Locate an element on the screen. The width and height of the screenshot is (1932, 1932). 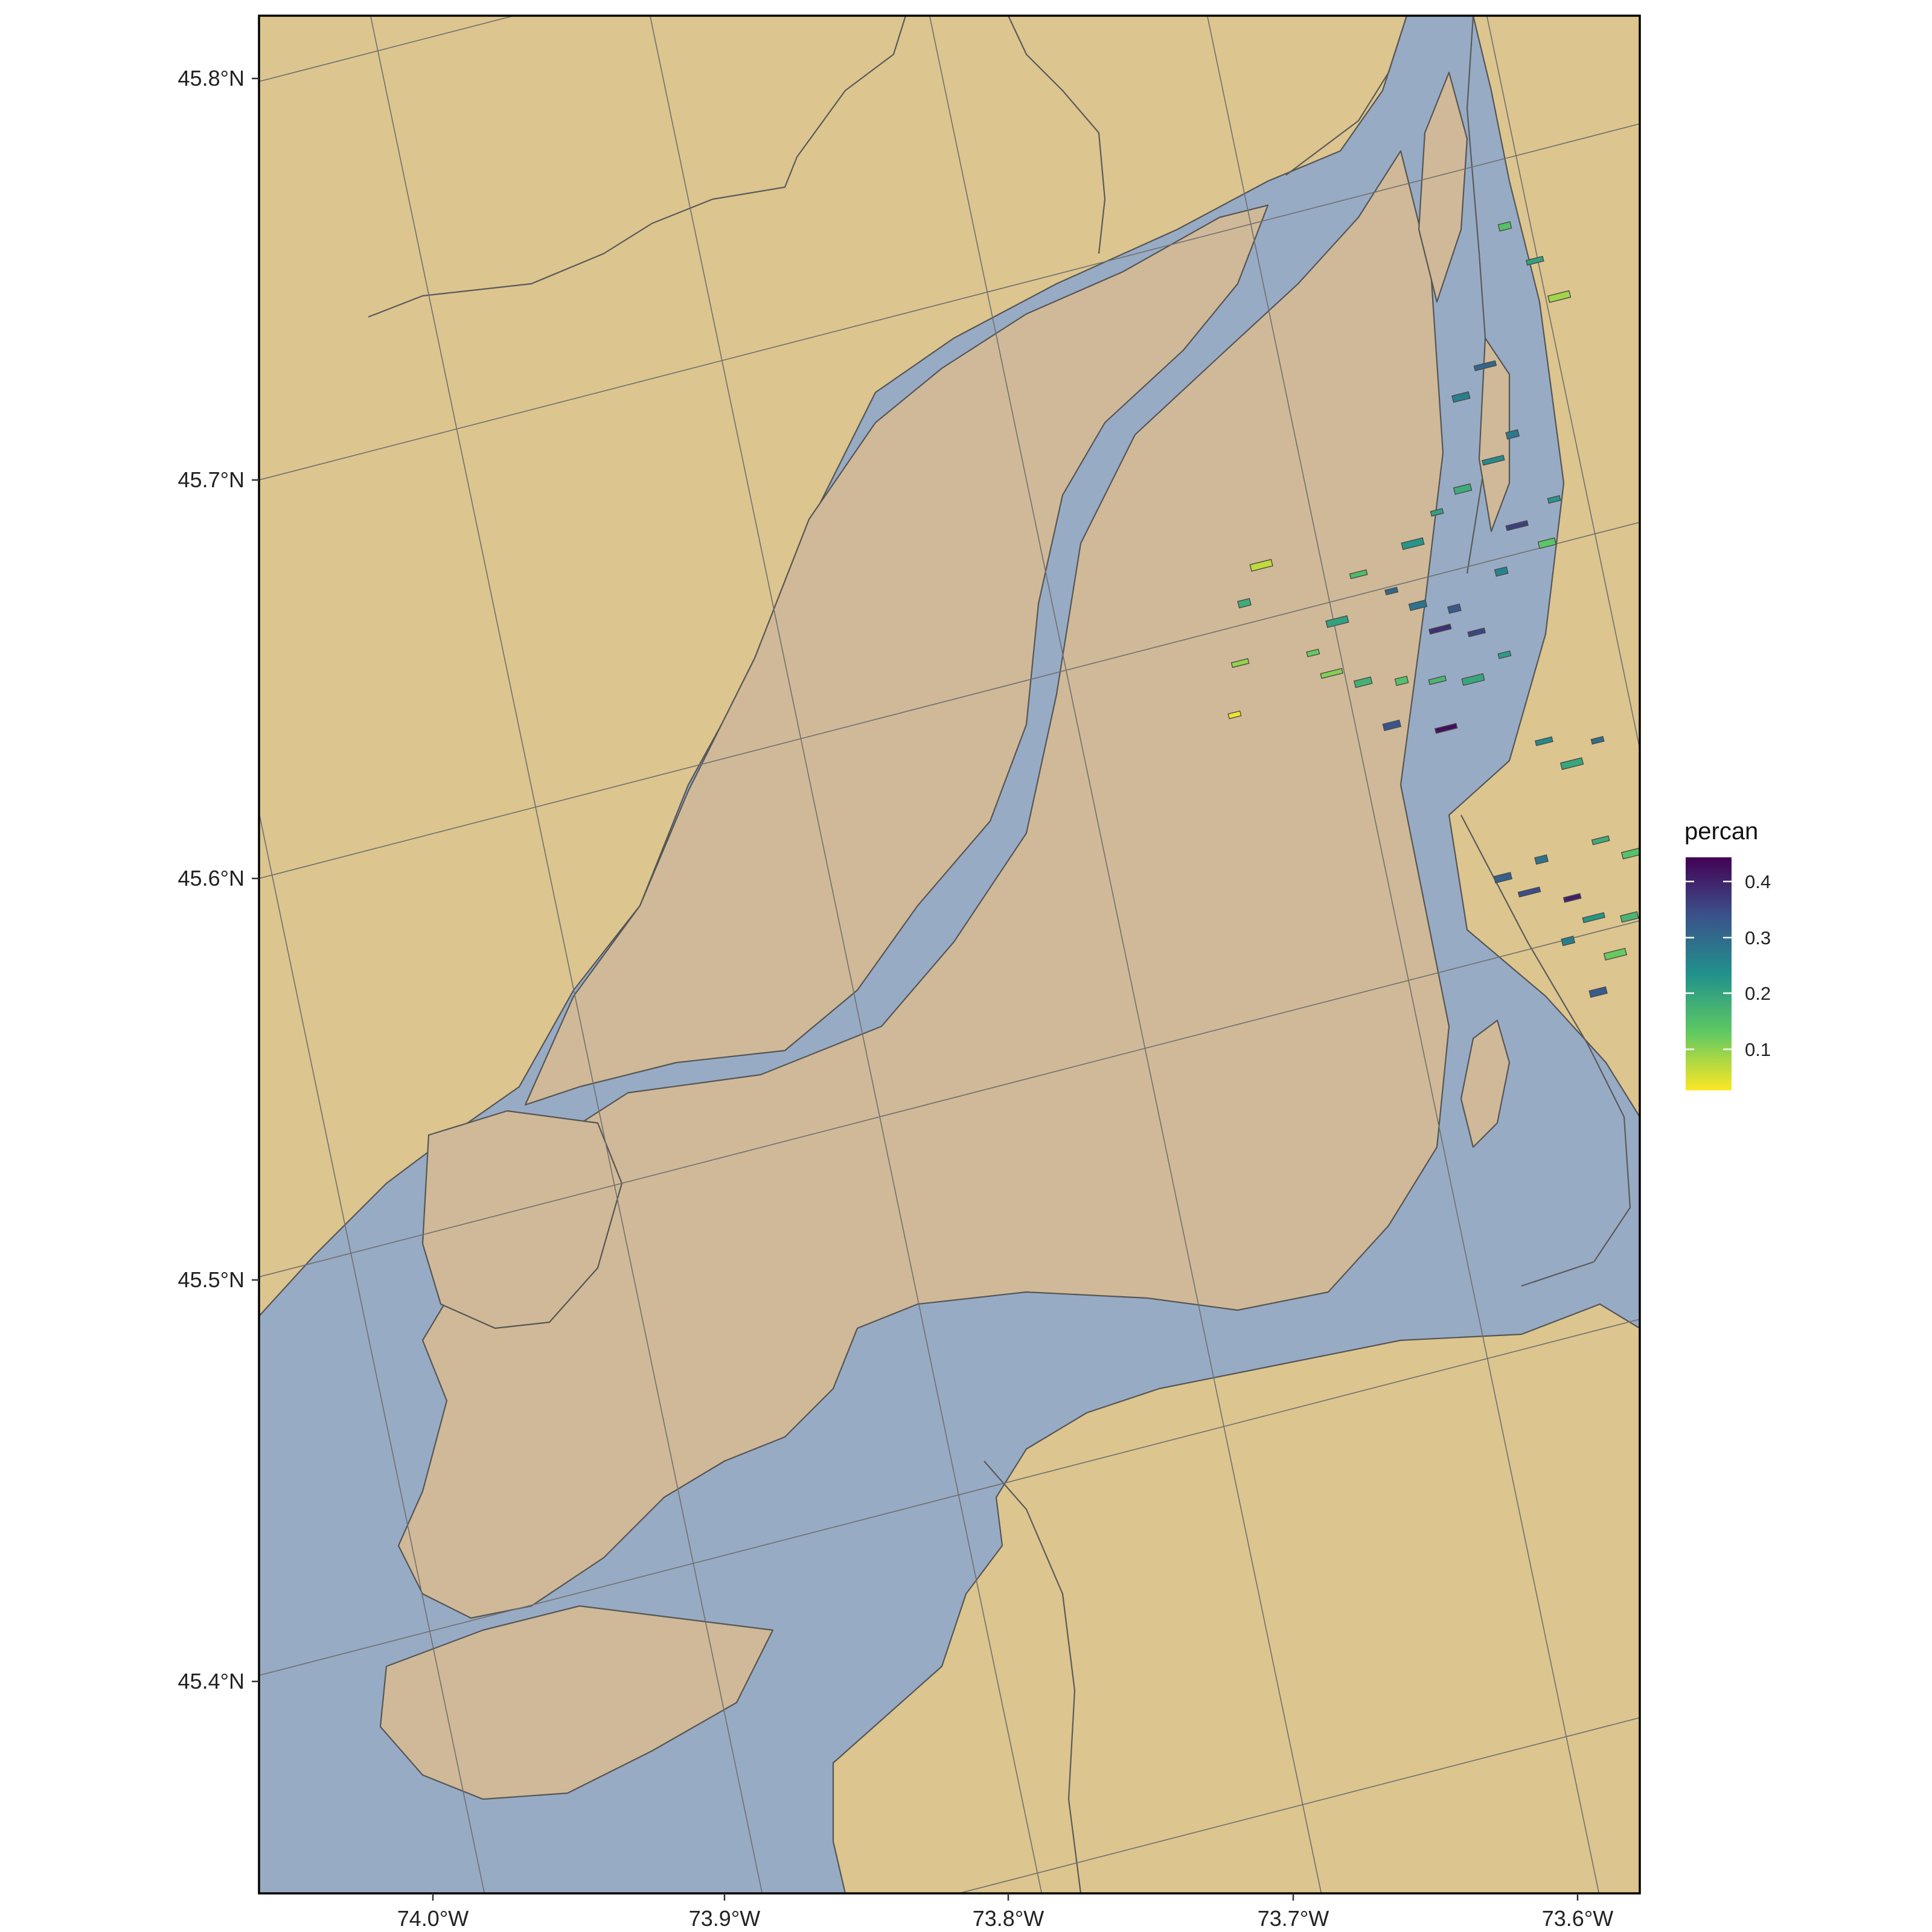
island-bizard is located at coordinates (522, 1219).